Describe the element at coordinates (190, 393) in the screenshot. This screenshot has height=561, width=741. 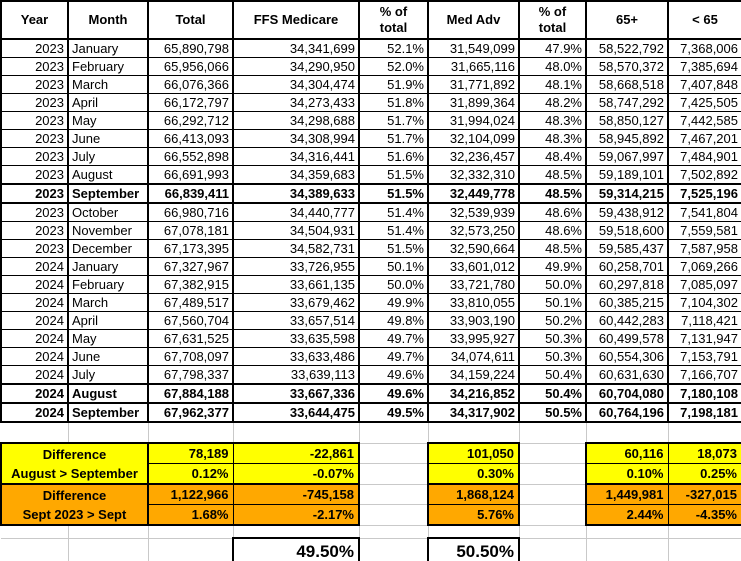
I see `cell-total: 67,884,188` at that location.